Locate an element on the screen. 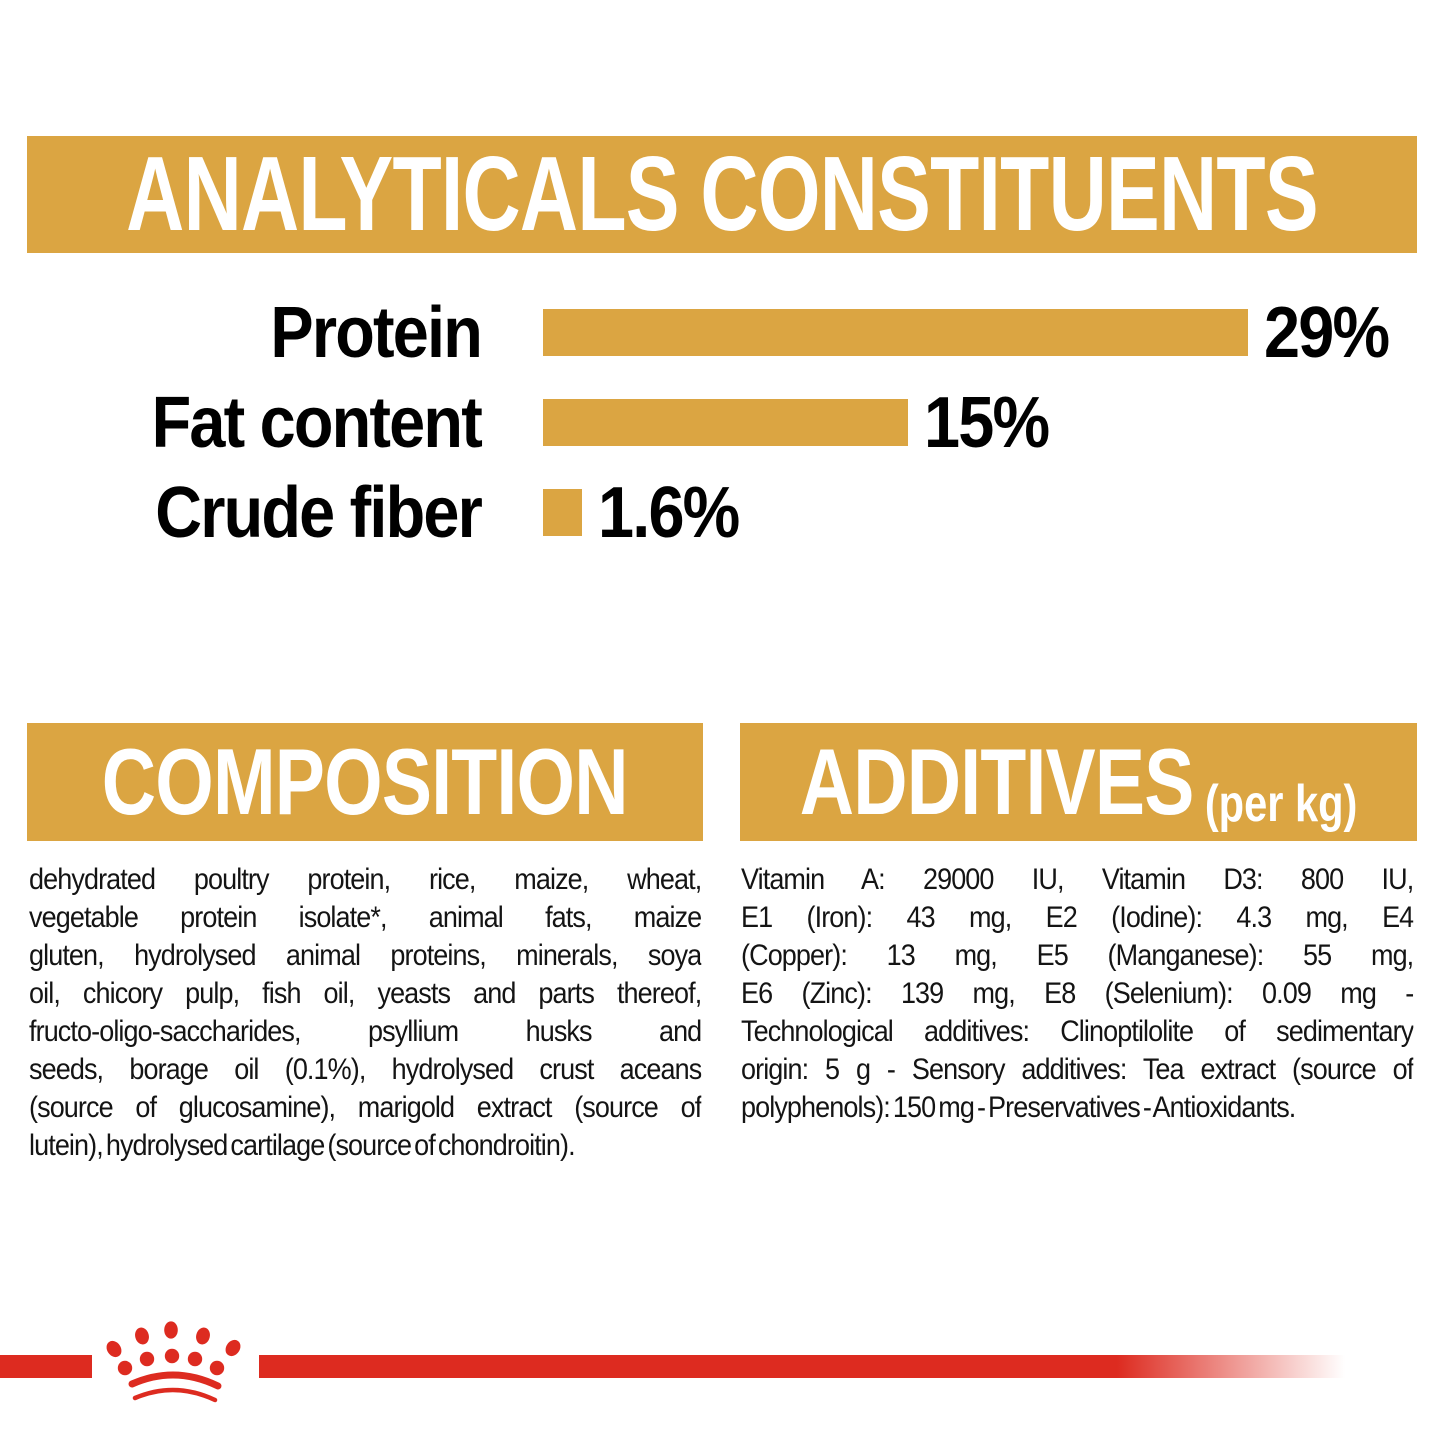  text-line: (Copper): 13 mg, E5 (Manganese): 55 mg, is located at coordinates (1077, 955).